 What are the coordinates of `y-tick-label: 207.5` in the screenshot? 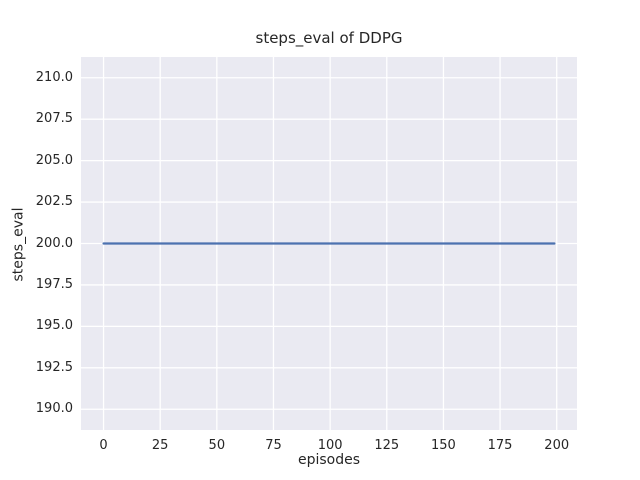 It's located at (54, 119).